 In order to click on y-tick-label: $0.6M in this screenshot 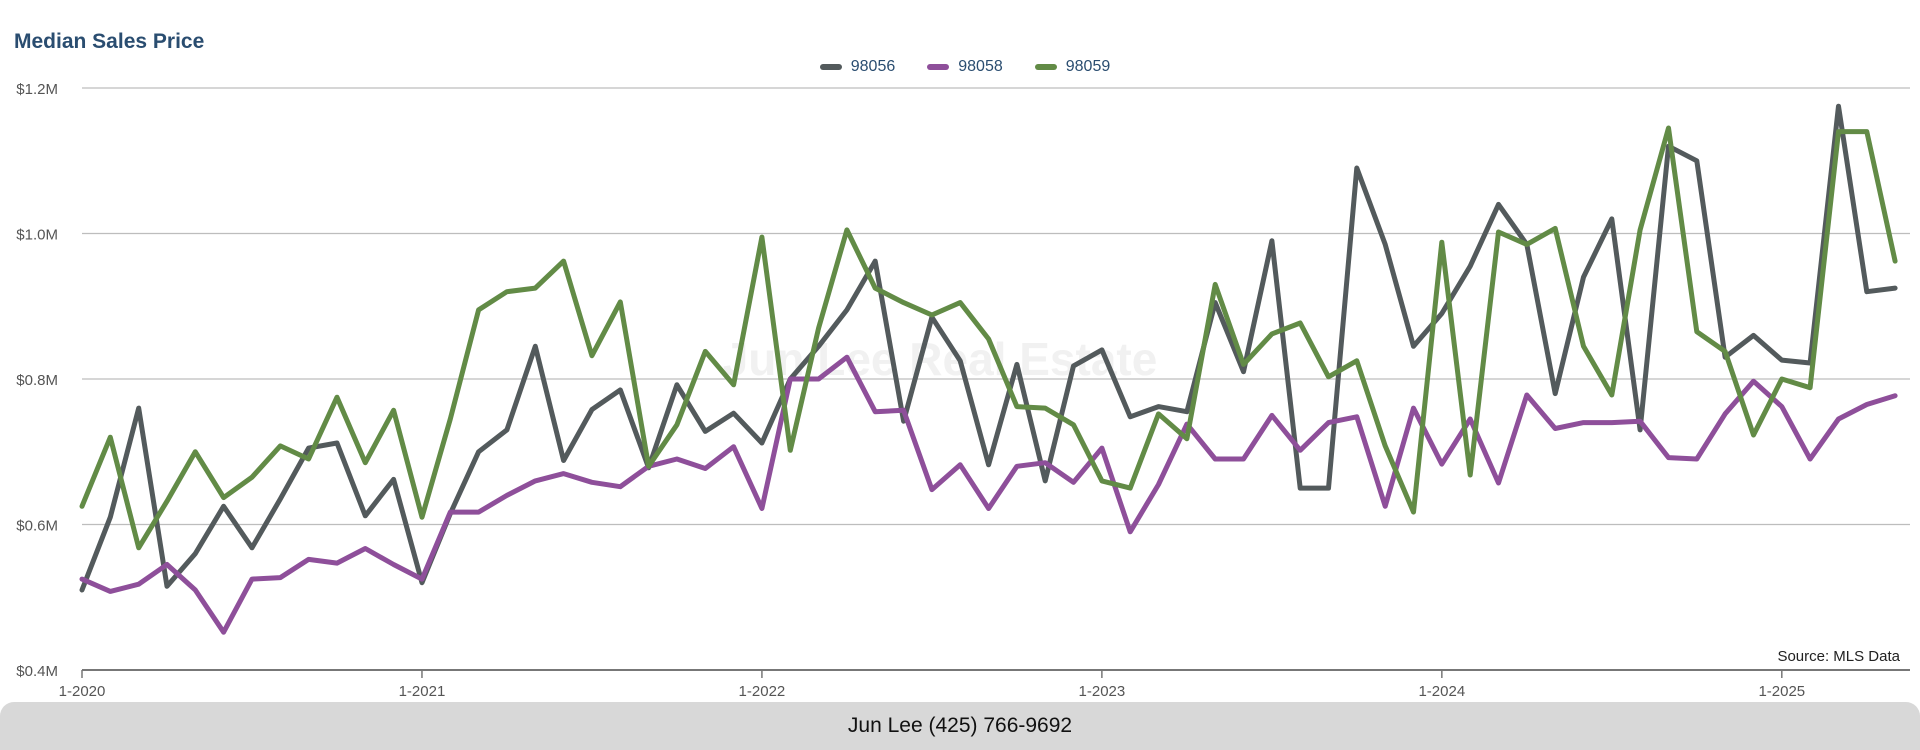, I will do `click(37, 526)`.